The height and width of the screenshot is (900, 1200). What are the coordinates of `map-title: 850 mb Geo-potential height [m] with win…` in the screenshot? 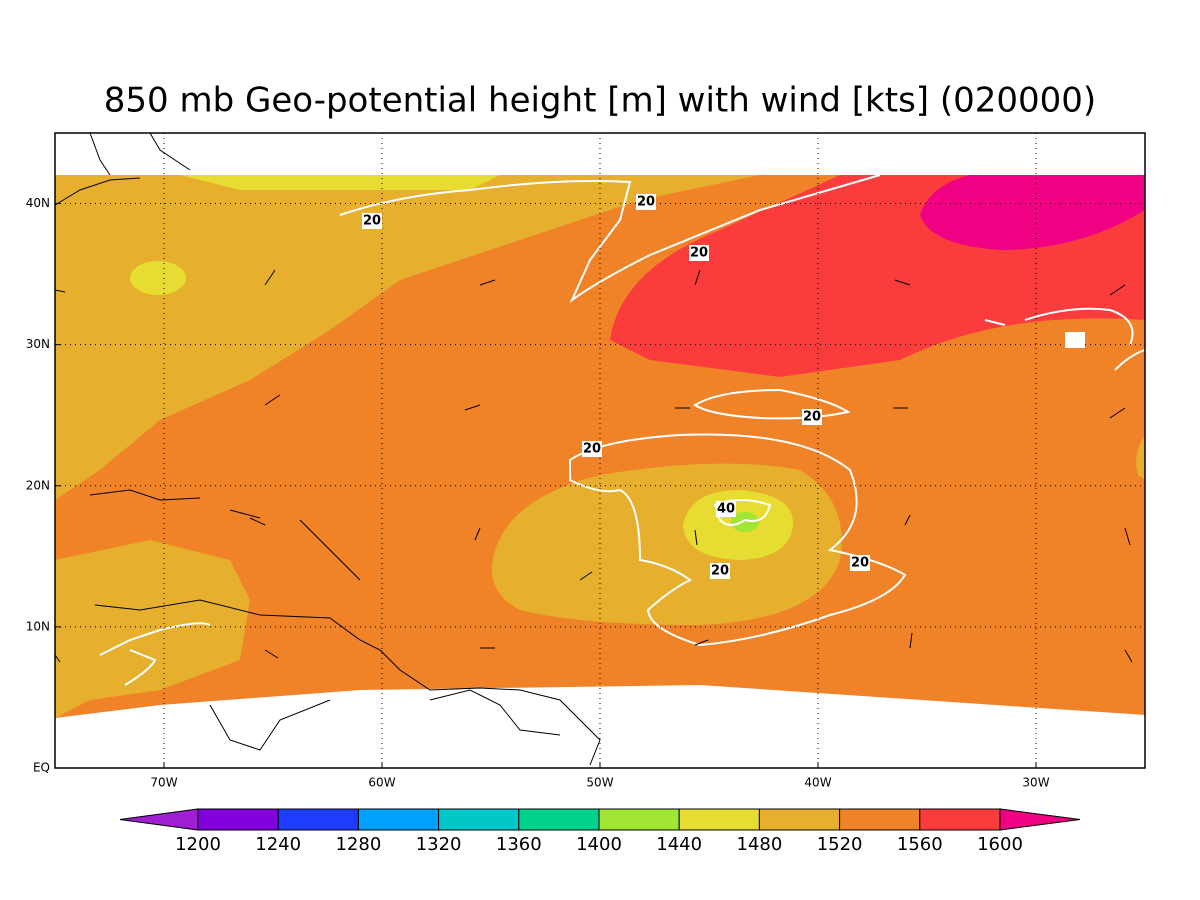 It's located at (600, 101).